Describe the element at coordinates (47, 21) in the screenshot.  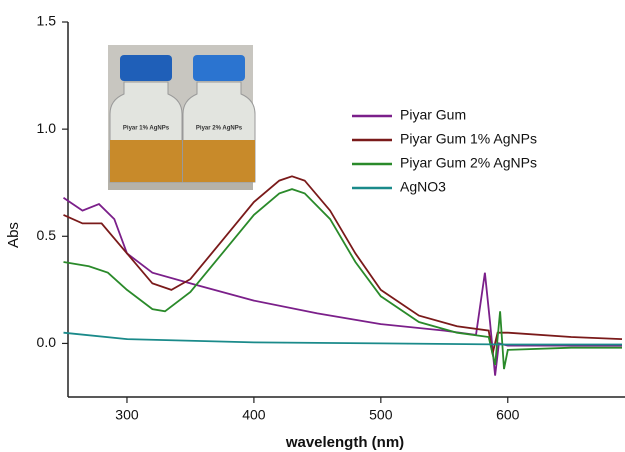
I see `y-tick-label: 1.5` at that location.